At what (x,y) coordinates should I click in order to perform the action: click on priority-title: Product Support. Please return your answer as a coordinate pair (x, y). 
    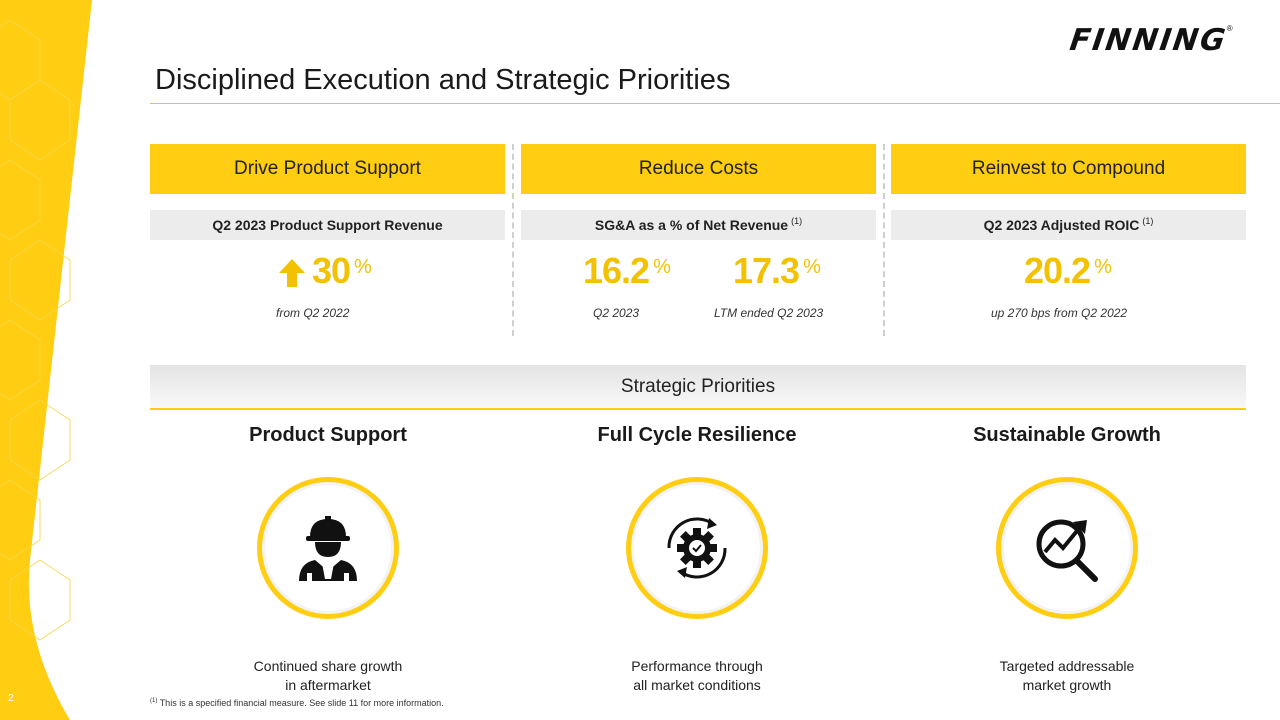
    Looking at the image, I should click on (328, 435).